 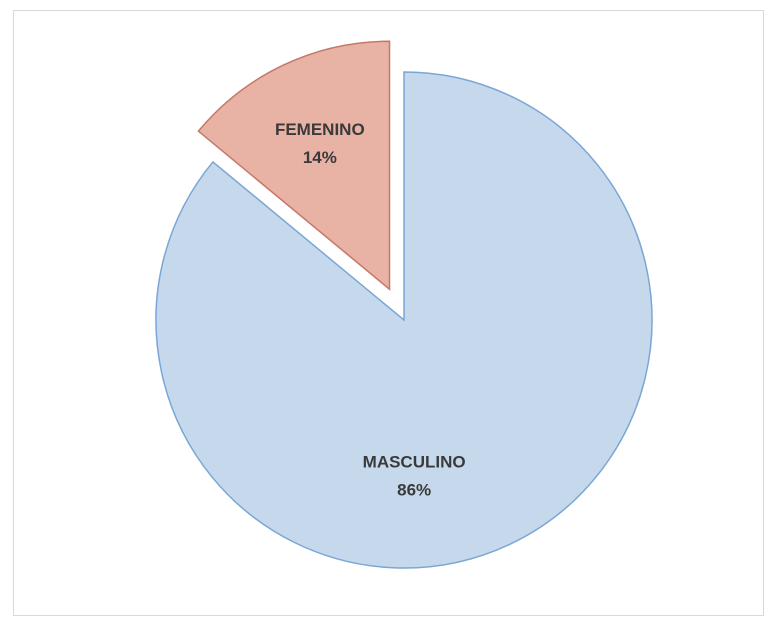 I want to click on pie-slice-femenino, so click(x=294, y=165).